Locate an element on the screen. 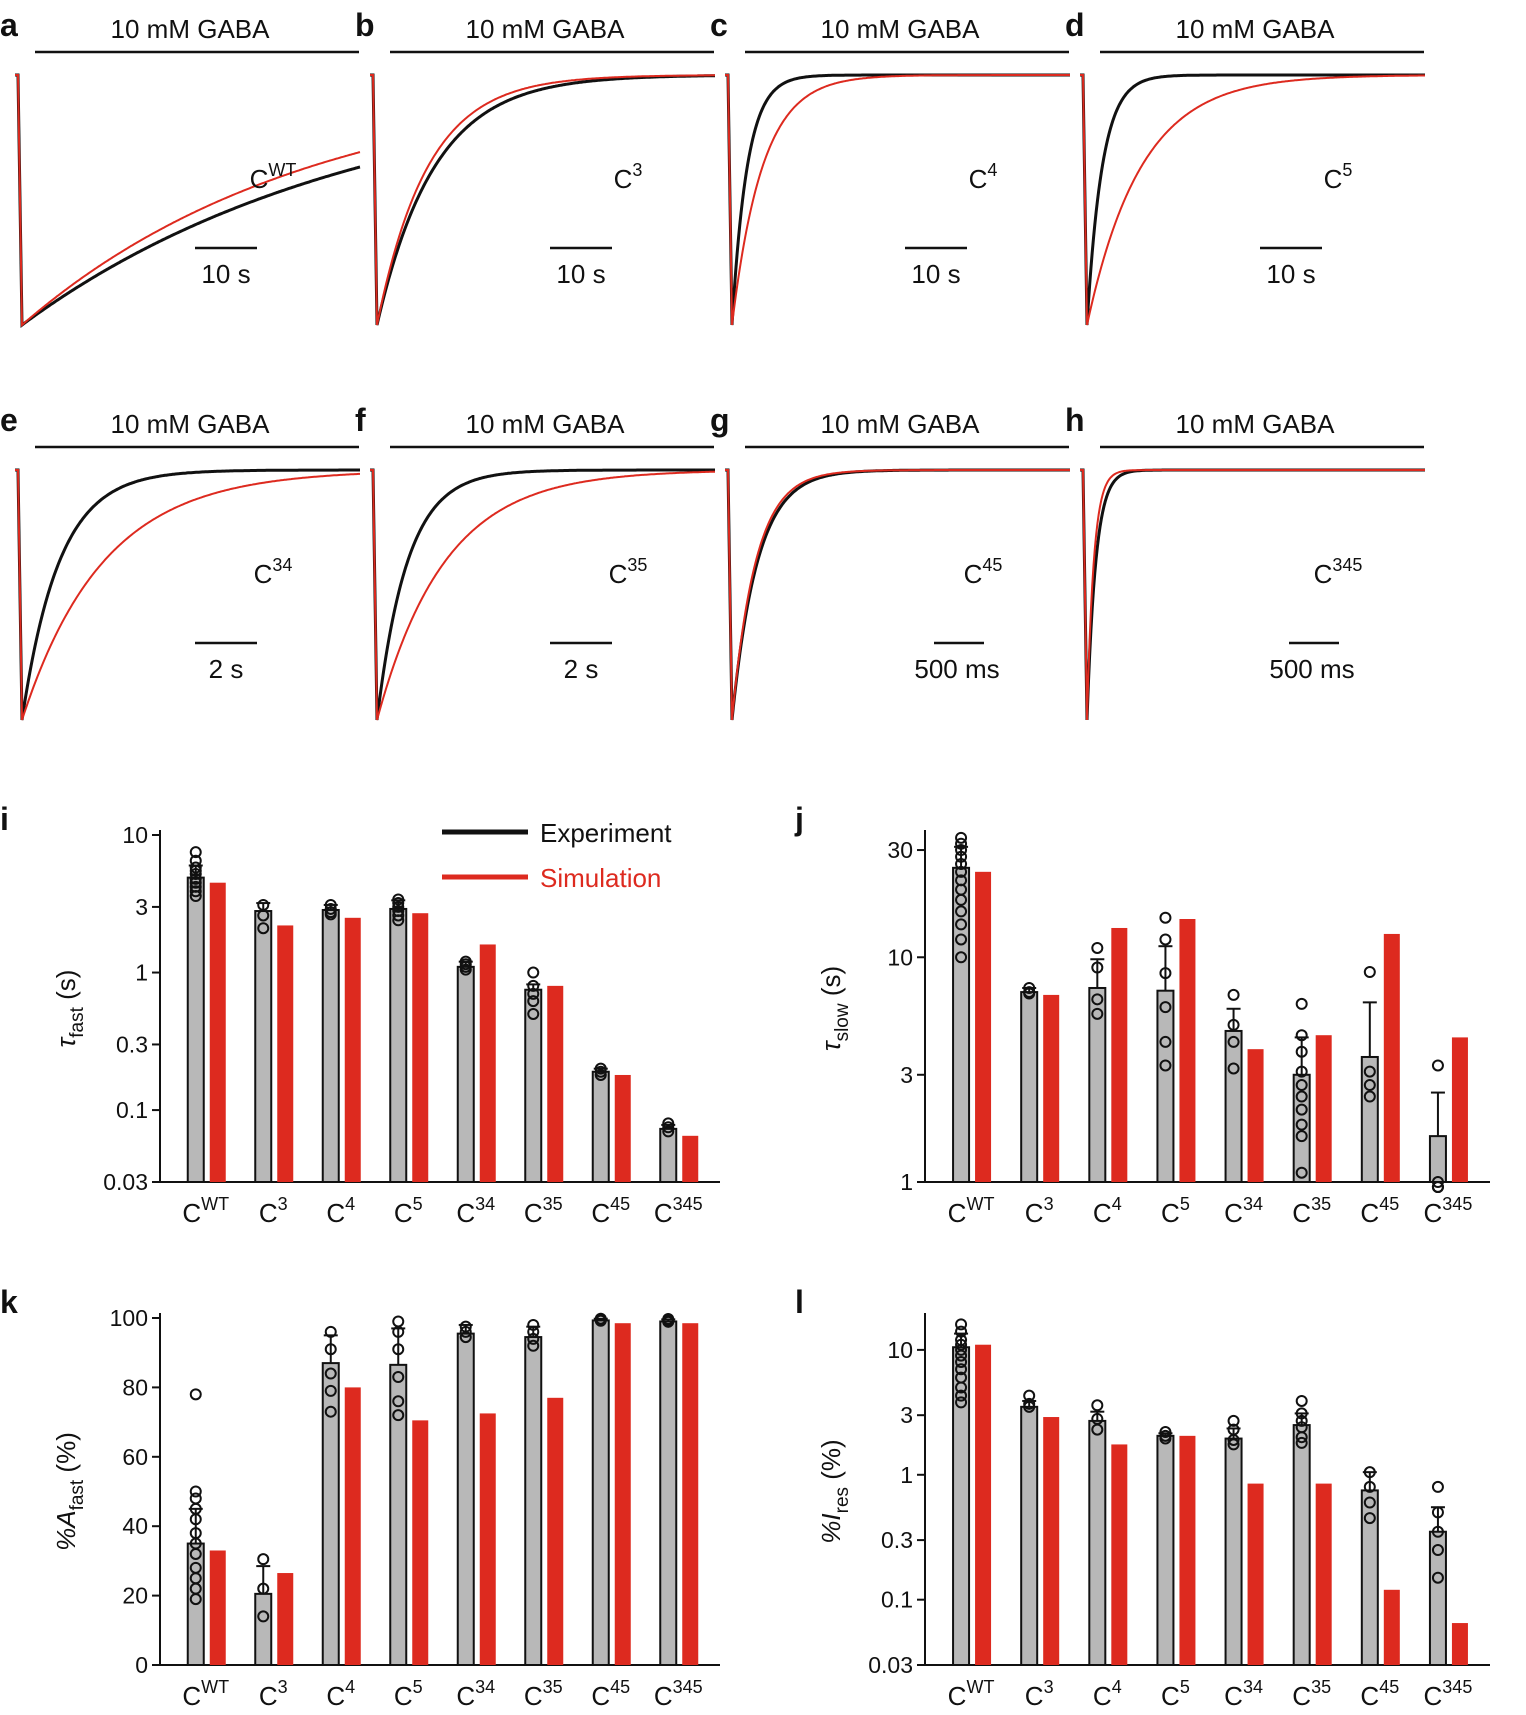 This screenshot has height=1715, width=1526. y-tick-label: 20 is located at coordinates (135, 1596).